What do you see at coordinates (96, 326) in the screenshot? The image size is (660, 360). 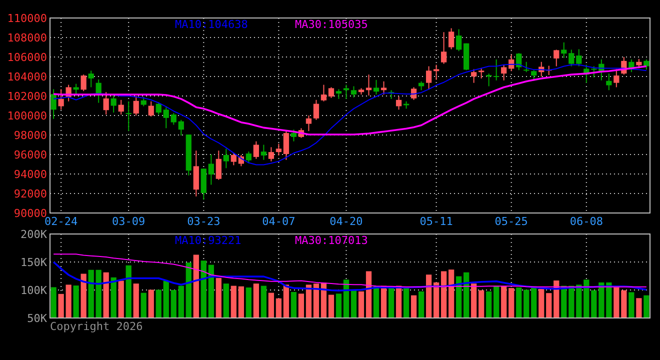 I see `text: Copyright 2026` at bounding box center [96, 326].